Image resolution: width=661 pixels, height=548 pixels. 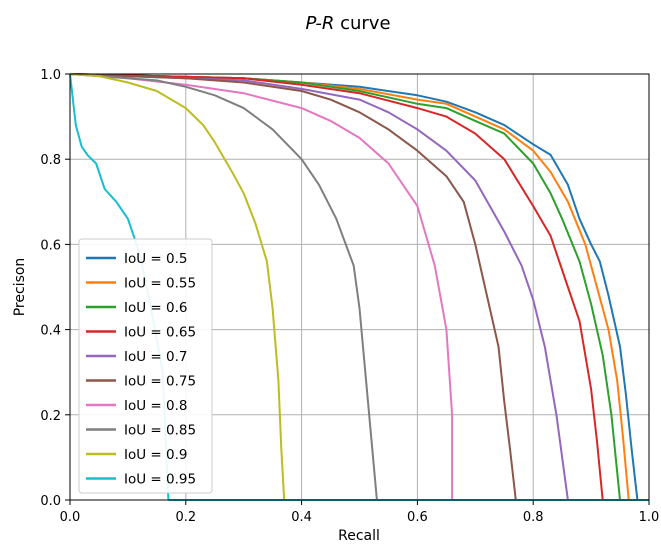 What do you see at coordinates (362, 23) in the screenshot?
I see `chart-title-rest: curve` at bounding box center [362, 23].